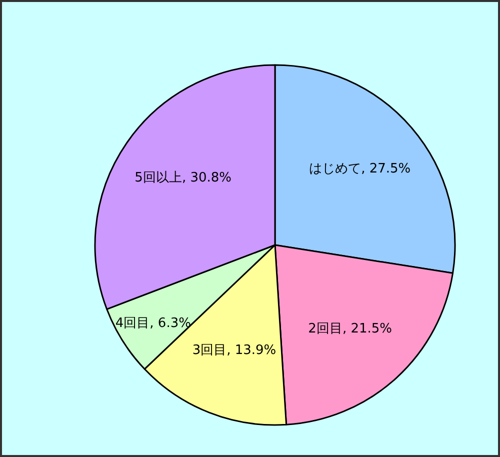  What do you see at coordinates (234, 350) in the screenshot?
I see `slice-label: 3回目, 13.9%` at bounding box center [234, 350].